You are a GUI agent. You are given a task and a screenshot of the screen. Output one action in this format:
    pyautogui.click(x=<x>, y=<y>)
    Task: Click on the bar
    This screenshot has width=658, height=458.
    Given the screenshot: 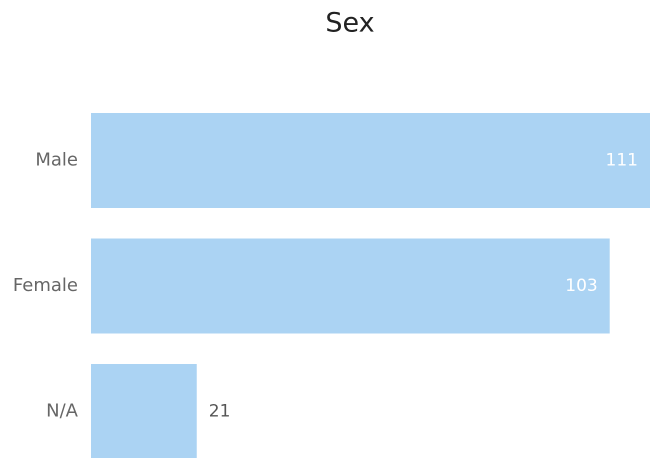 What is the action you would take?
    pyautogui.click(x=144, y=411)
    